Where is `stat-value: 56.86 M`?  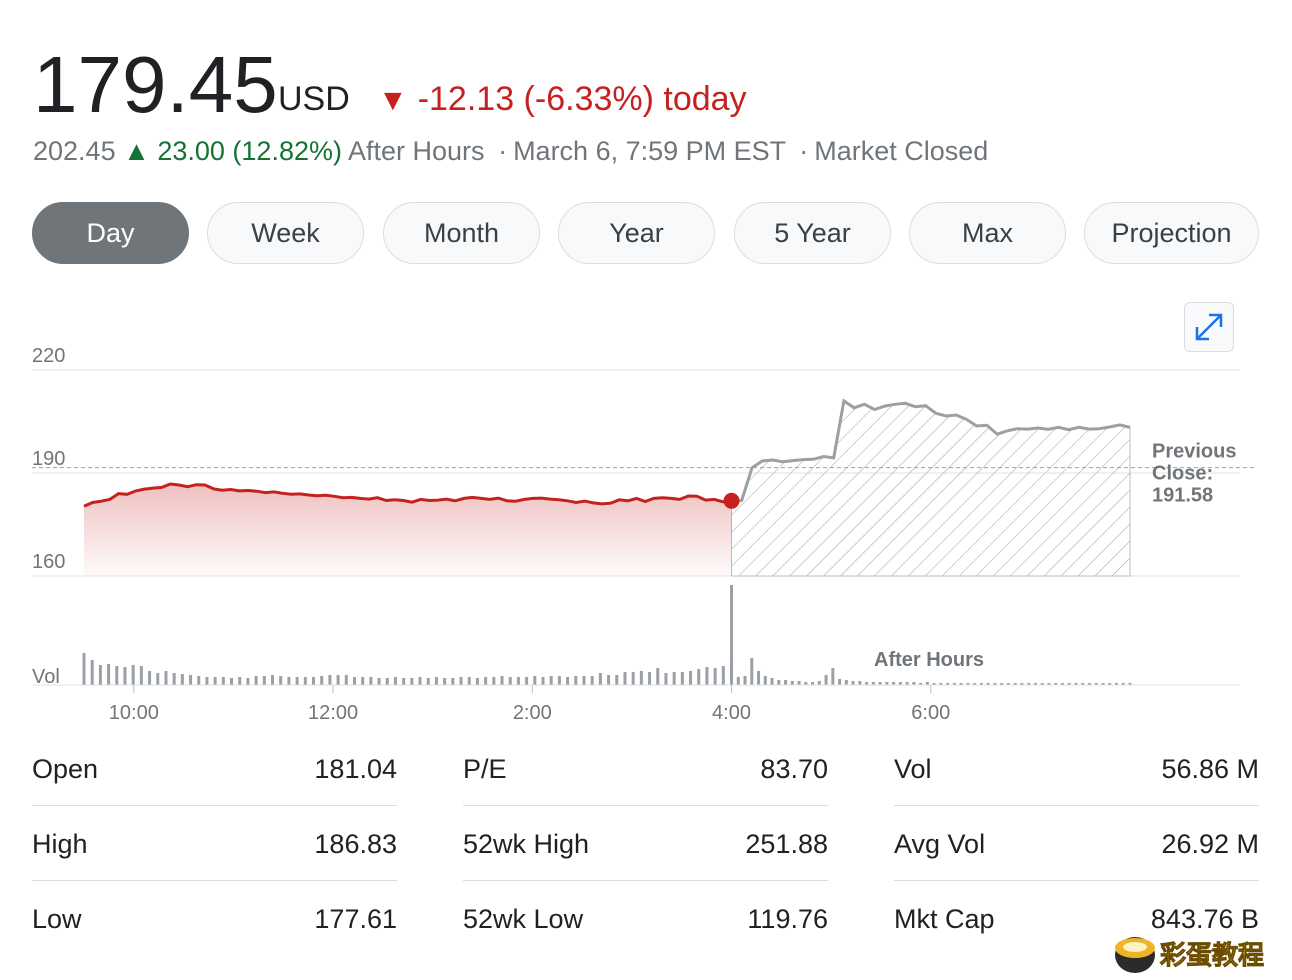
stat-value: 56.86 M is located at coordinates (1210, 769).